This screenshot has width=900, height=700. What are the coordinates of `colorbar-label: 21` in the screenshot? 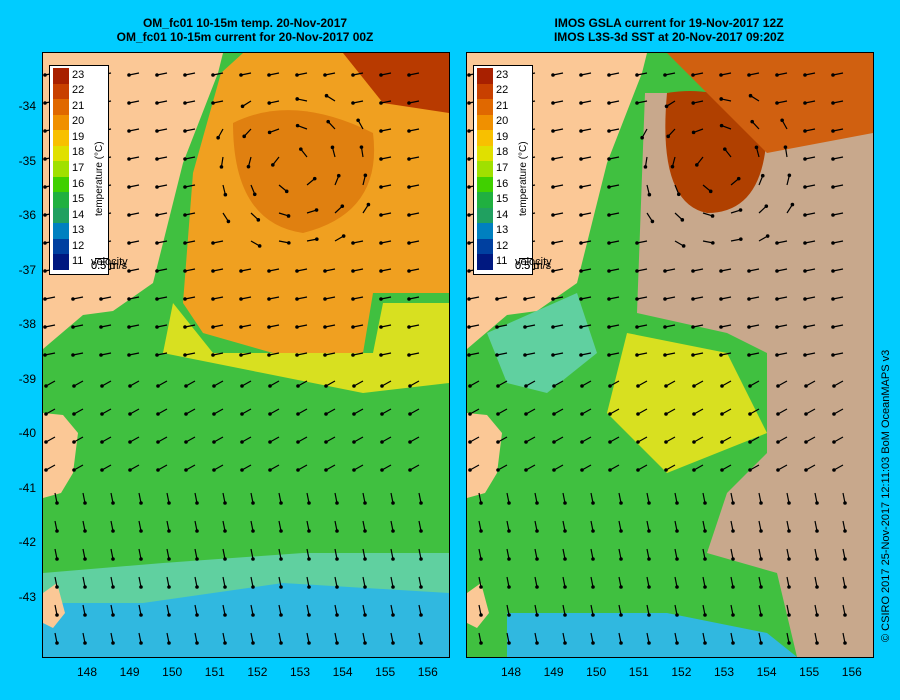 It's located at (502, 105).